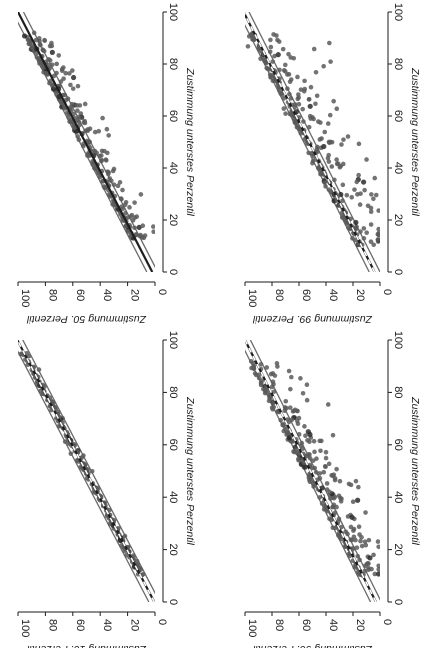  What do you see at coordinates (173, 602) in the screenshot?
I see `x-tick-label: 0` at bounding box center [173, 602].